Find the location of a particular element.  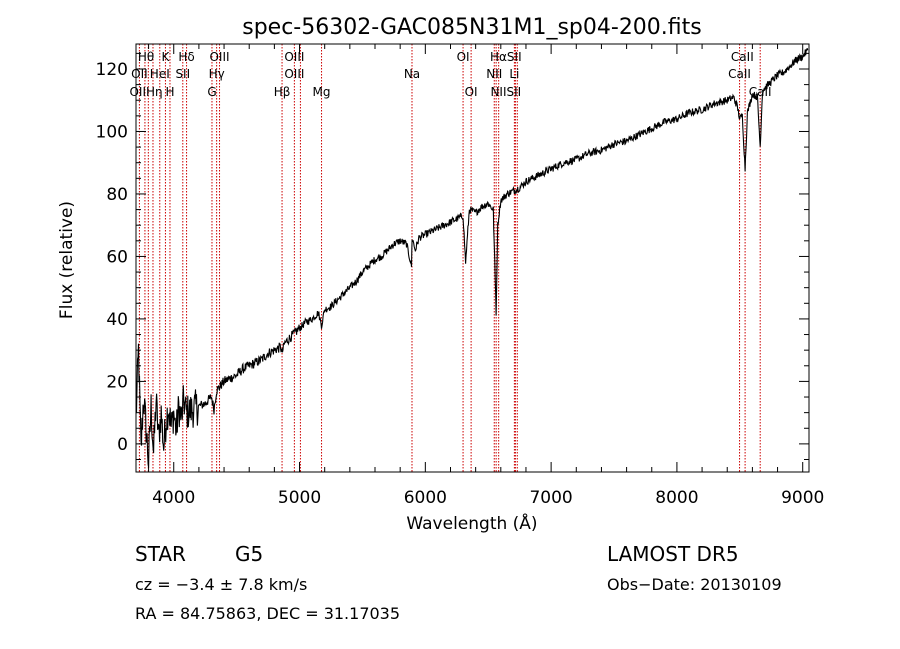

y-tick-label: 0 is located at coordinates (122, 445).